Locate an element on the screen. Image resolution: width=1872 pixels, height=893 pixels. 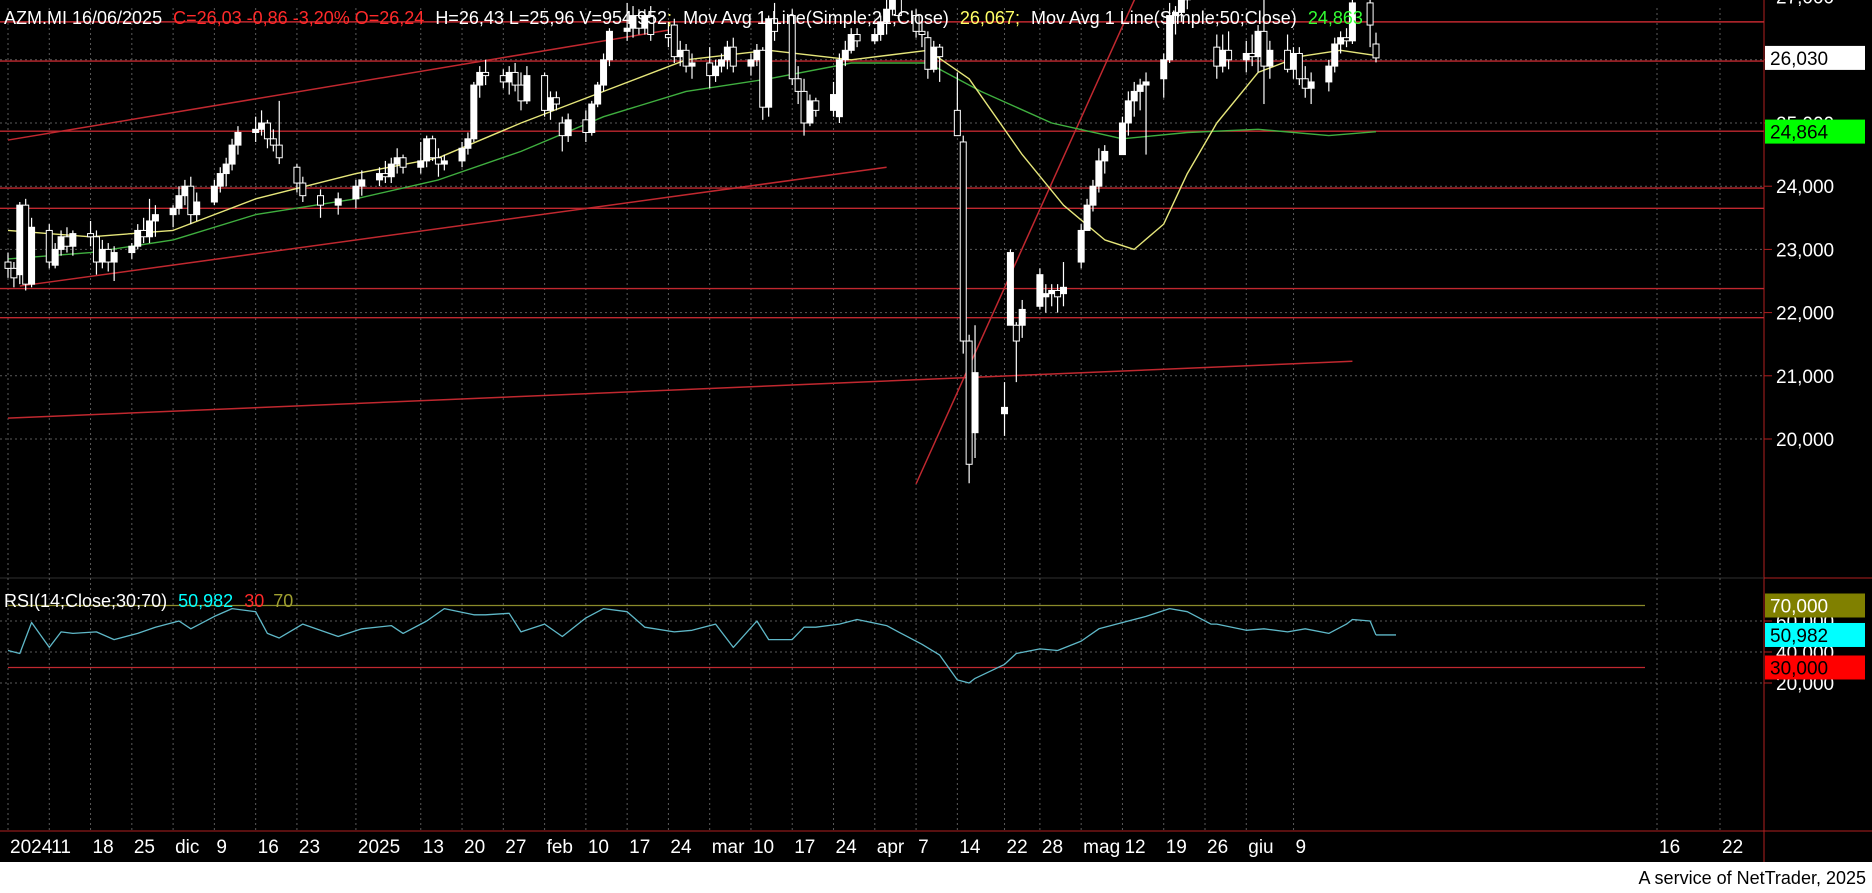
x-tick-label: 11 is located at coordinates (61, 847).